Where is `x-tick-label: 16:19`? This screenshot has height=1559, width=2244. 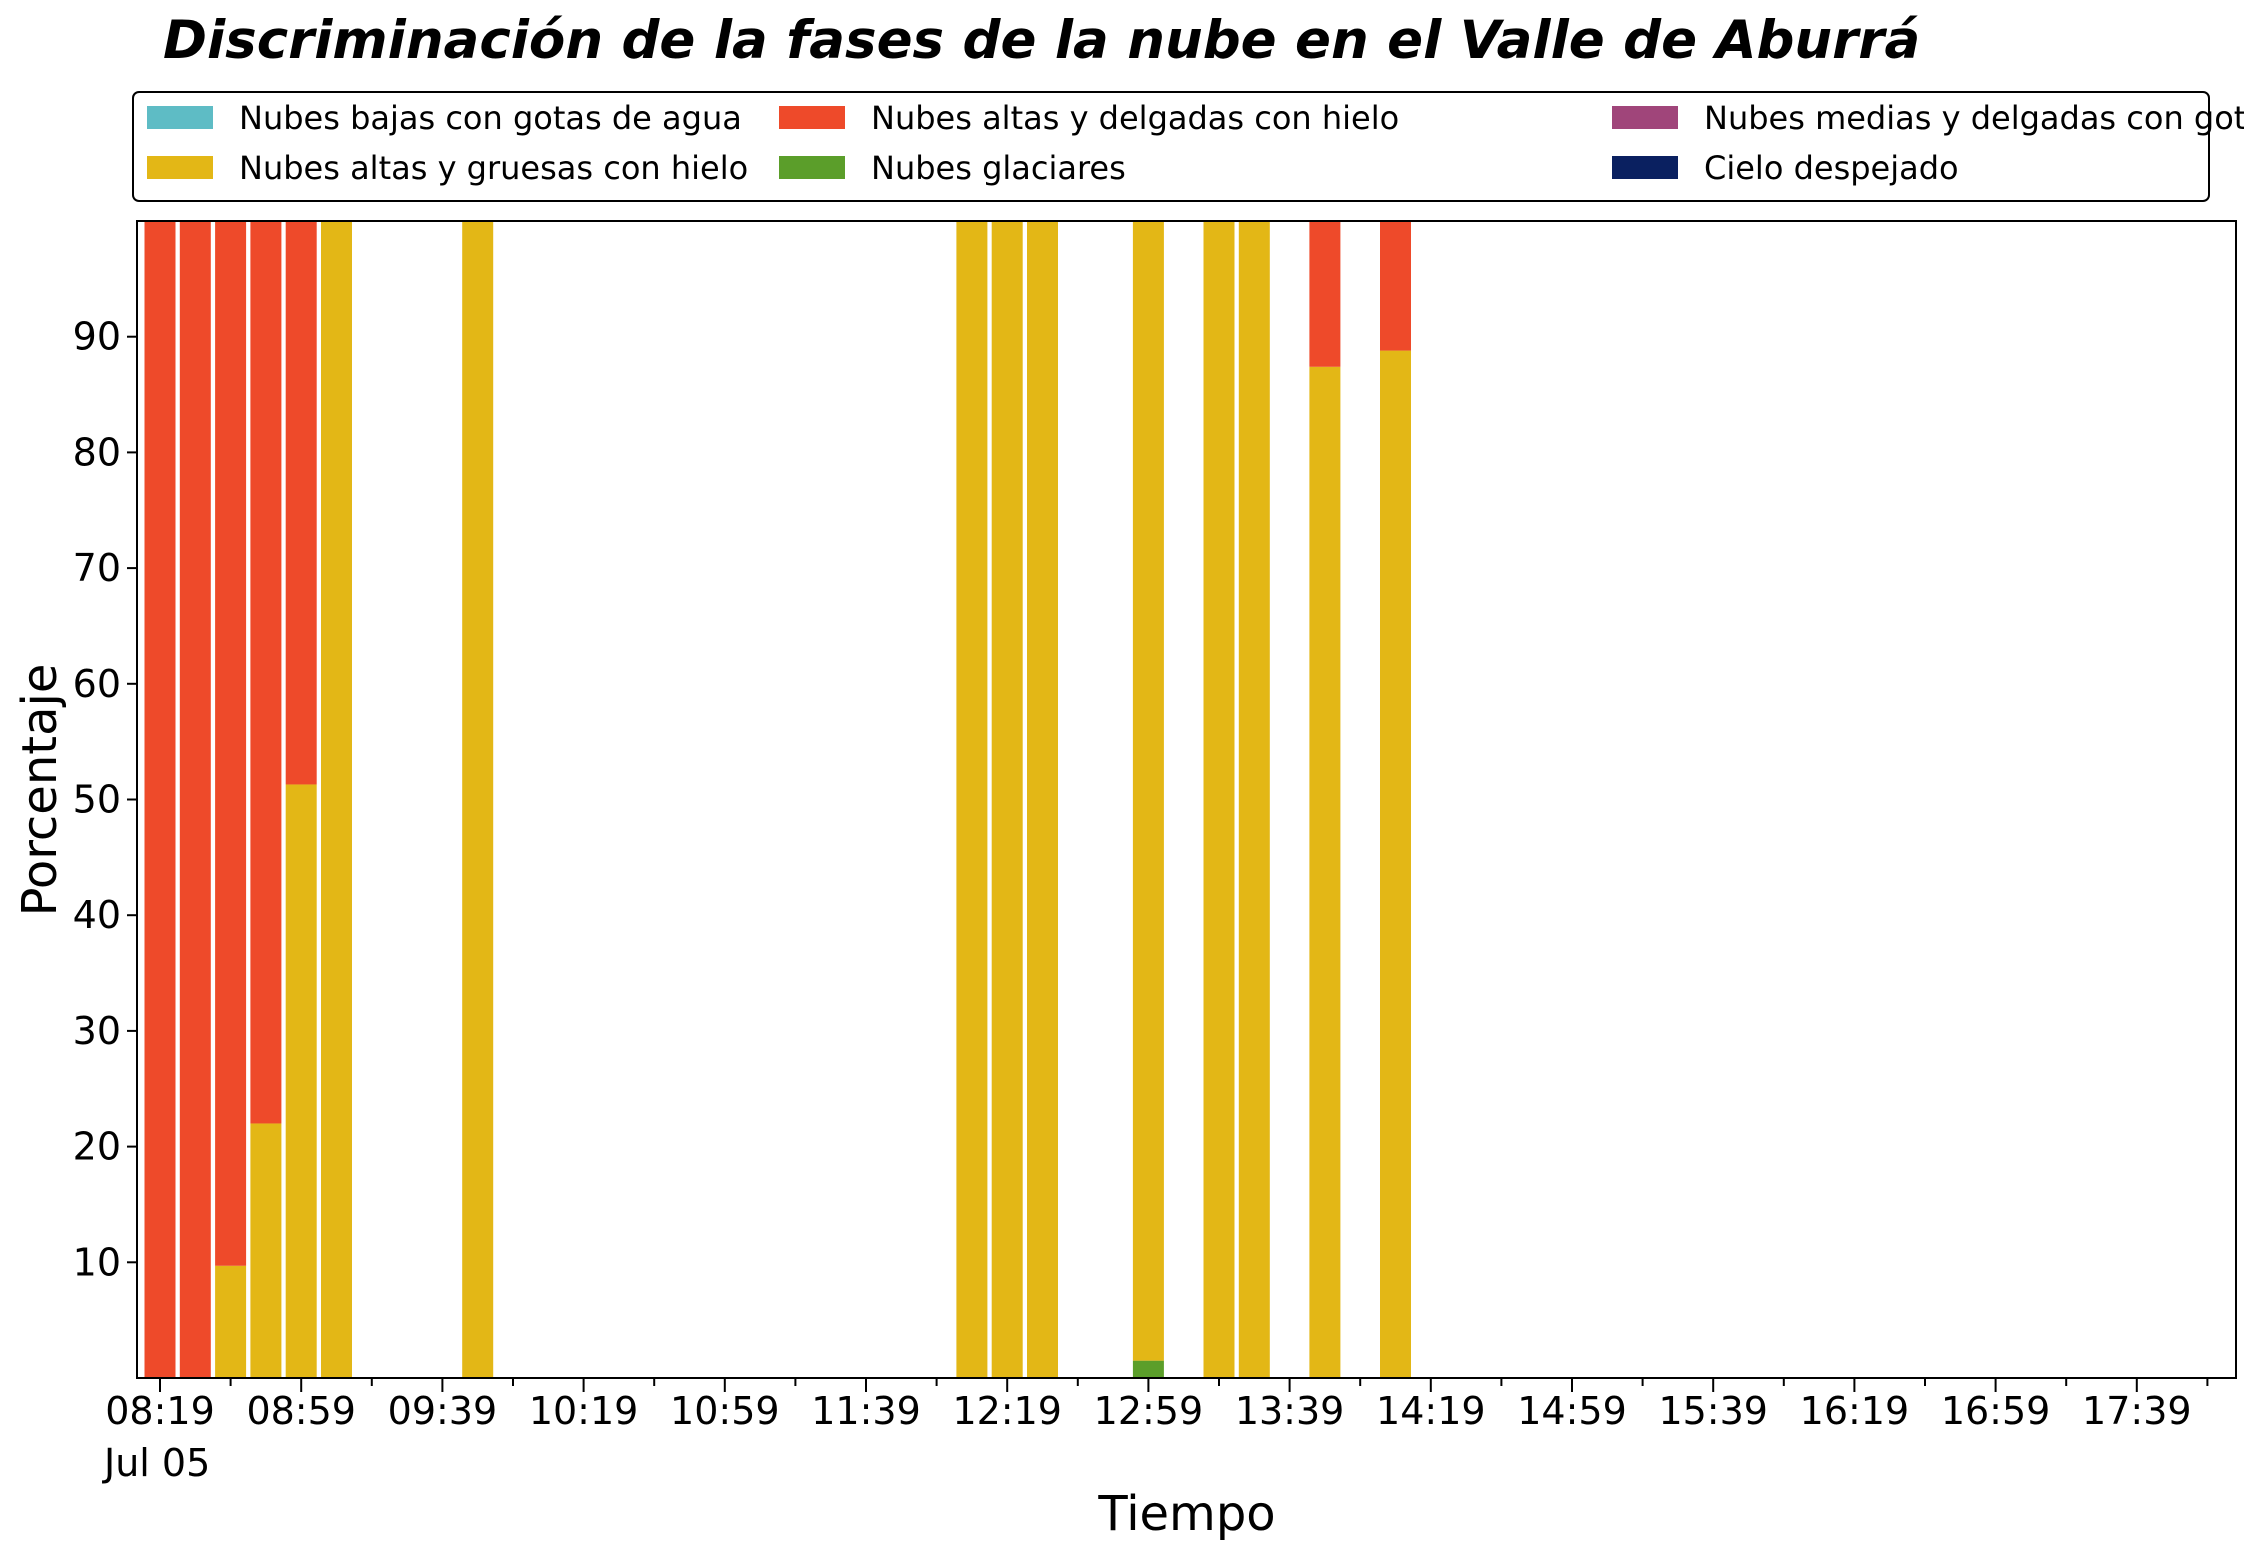
x-tick-label: 16:19 is located at coordinates (1855, 1411).